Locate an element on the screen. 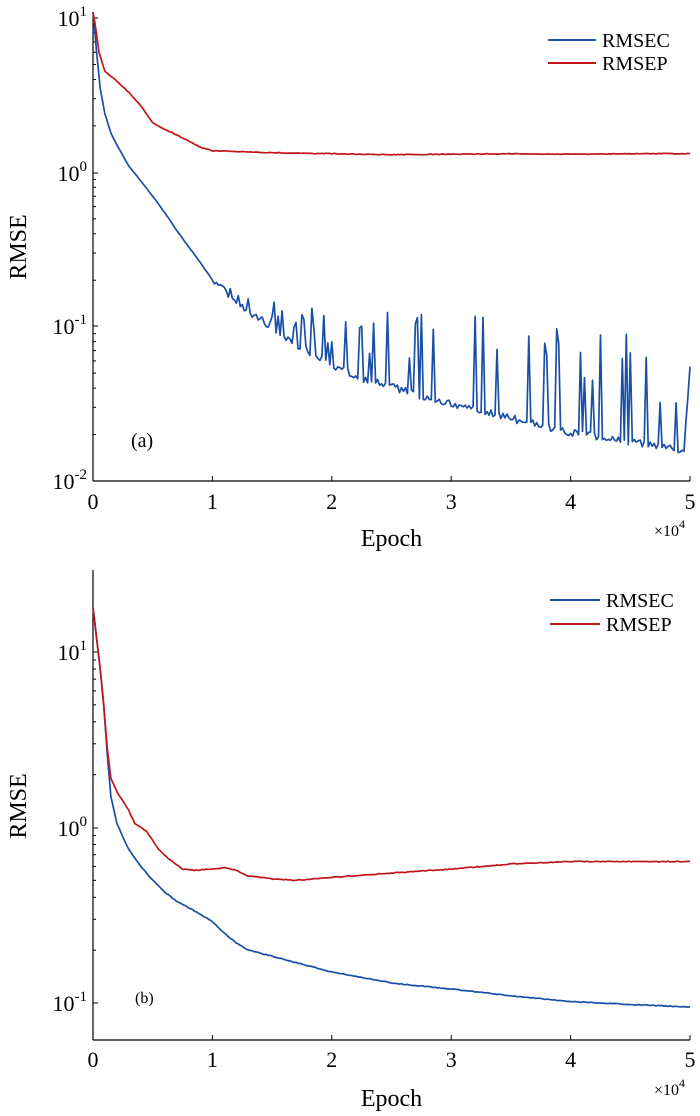 The width and height of the screenshot is (700, 1116). y-tick-label: 10⁻² is located at coordinates (70, 480).